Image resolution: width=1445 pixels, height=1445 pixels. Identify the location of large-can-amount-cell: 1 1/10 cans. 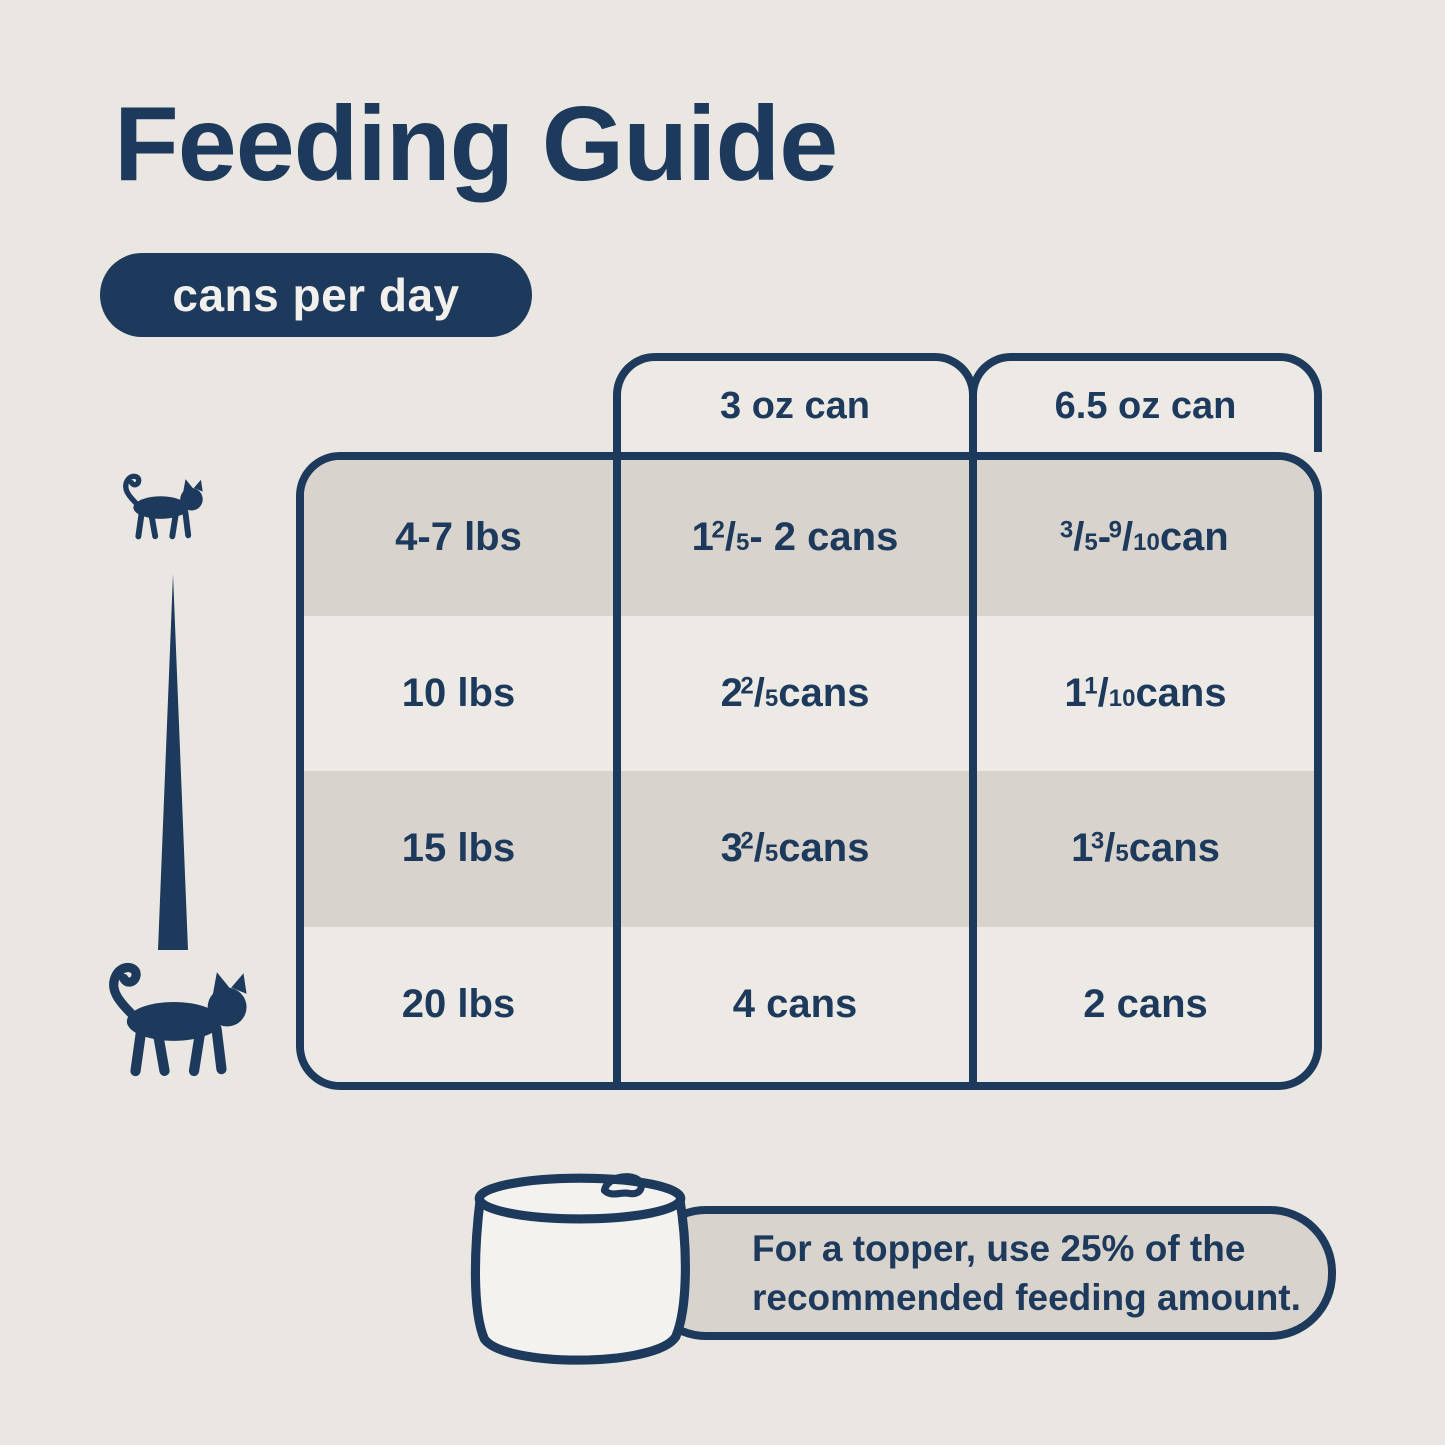
(1141, 693).